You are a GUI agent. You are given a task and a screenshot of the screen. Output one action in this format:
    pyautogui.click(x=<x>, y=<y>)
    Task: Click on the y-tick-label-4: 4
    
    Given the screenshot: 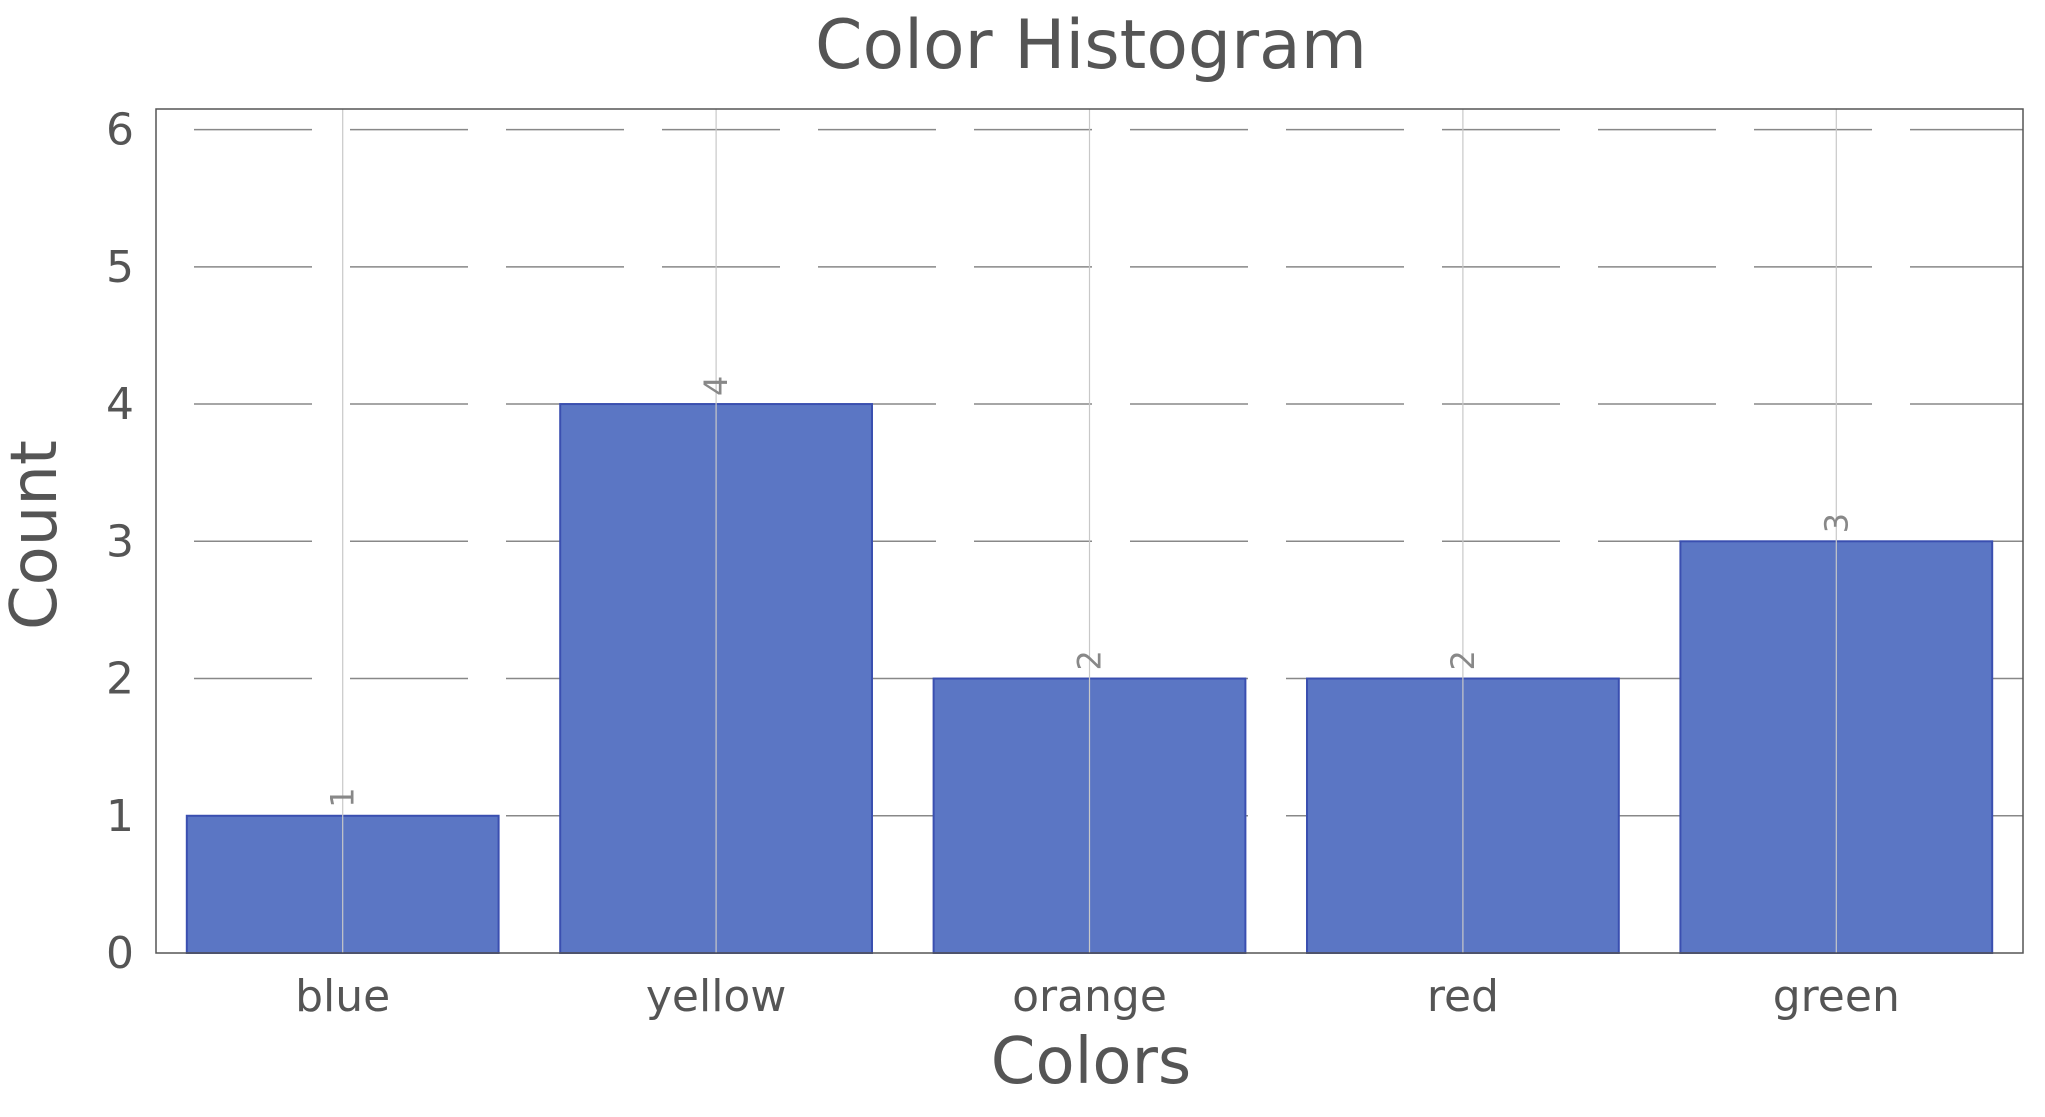 What is the action you would take?
    pyautogui.click(x=120, y=404)
    